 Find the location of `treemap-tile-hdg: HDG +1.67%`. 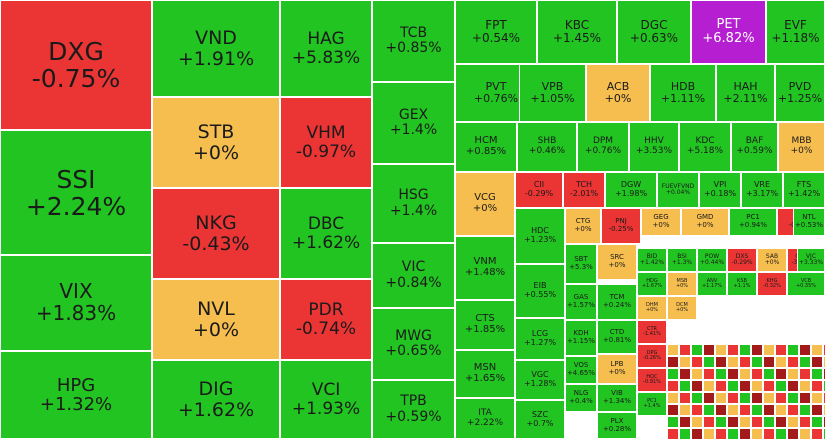

treemap-tile-hdg: HDG +1.67% is located at coordinates (652, 284).